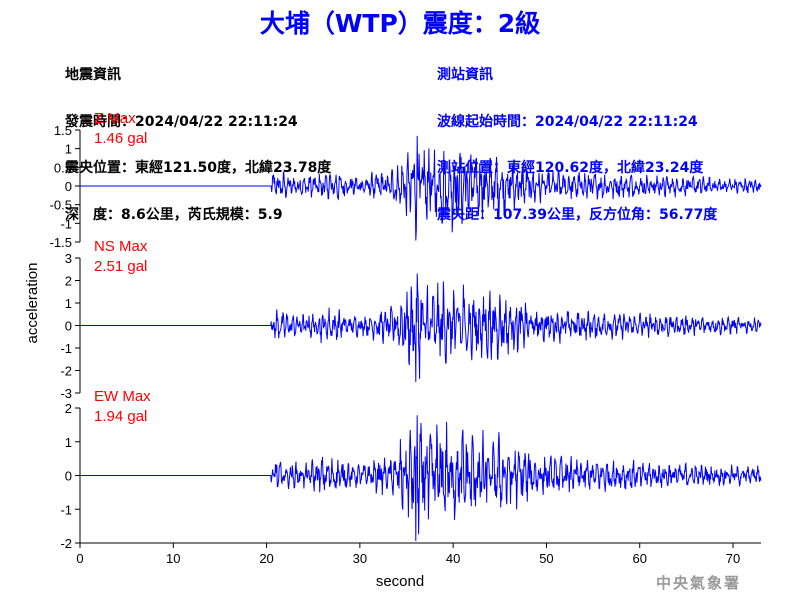 The image size is (800, 600). Describe the element at coordinates (174, 214) in the screenshot. I see `quake-depth-magnitude: 深 度：8.6公里，芮氏規模：5.9` at that location.